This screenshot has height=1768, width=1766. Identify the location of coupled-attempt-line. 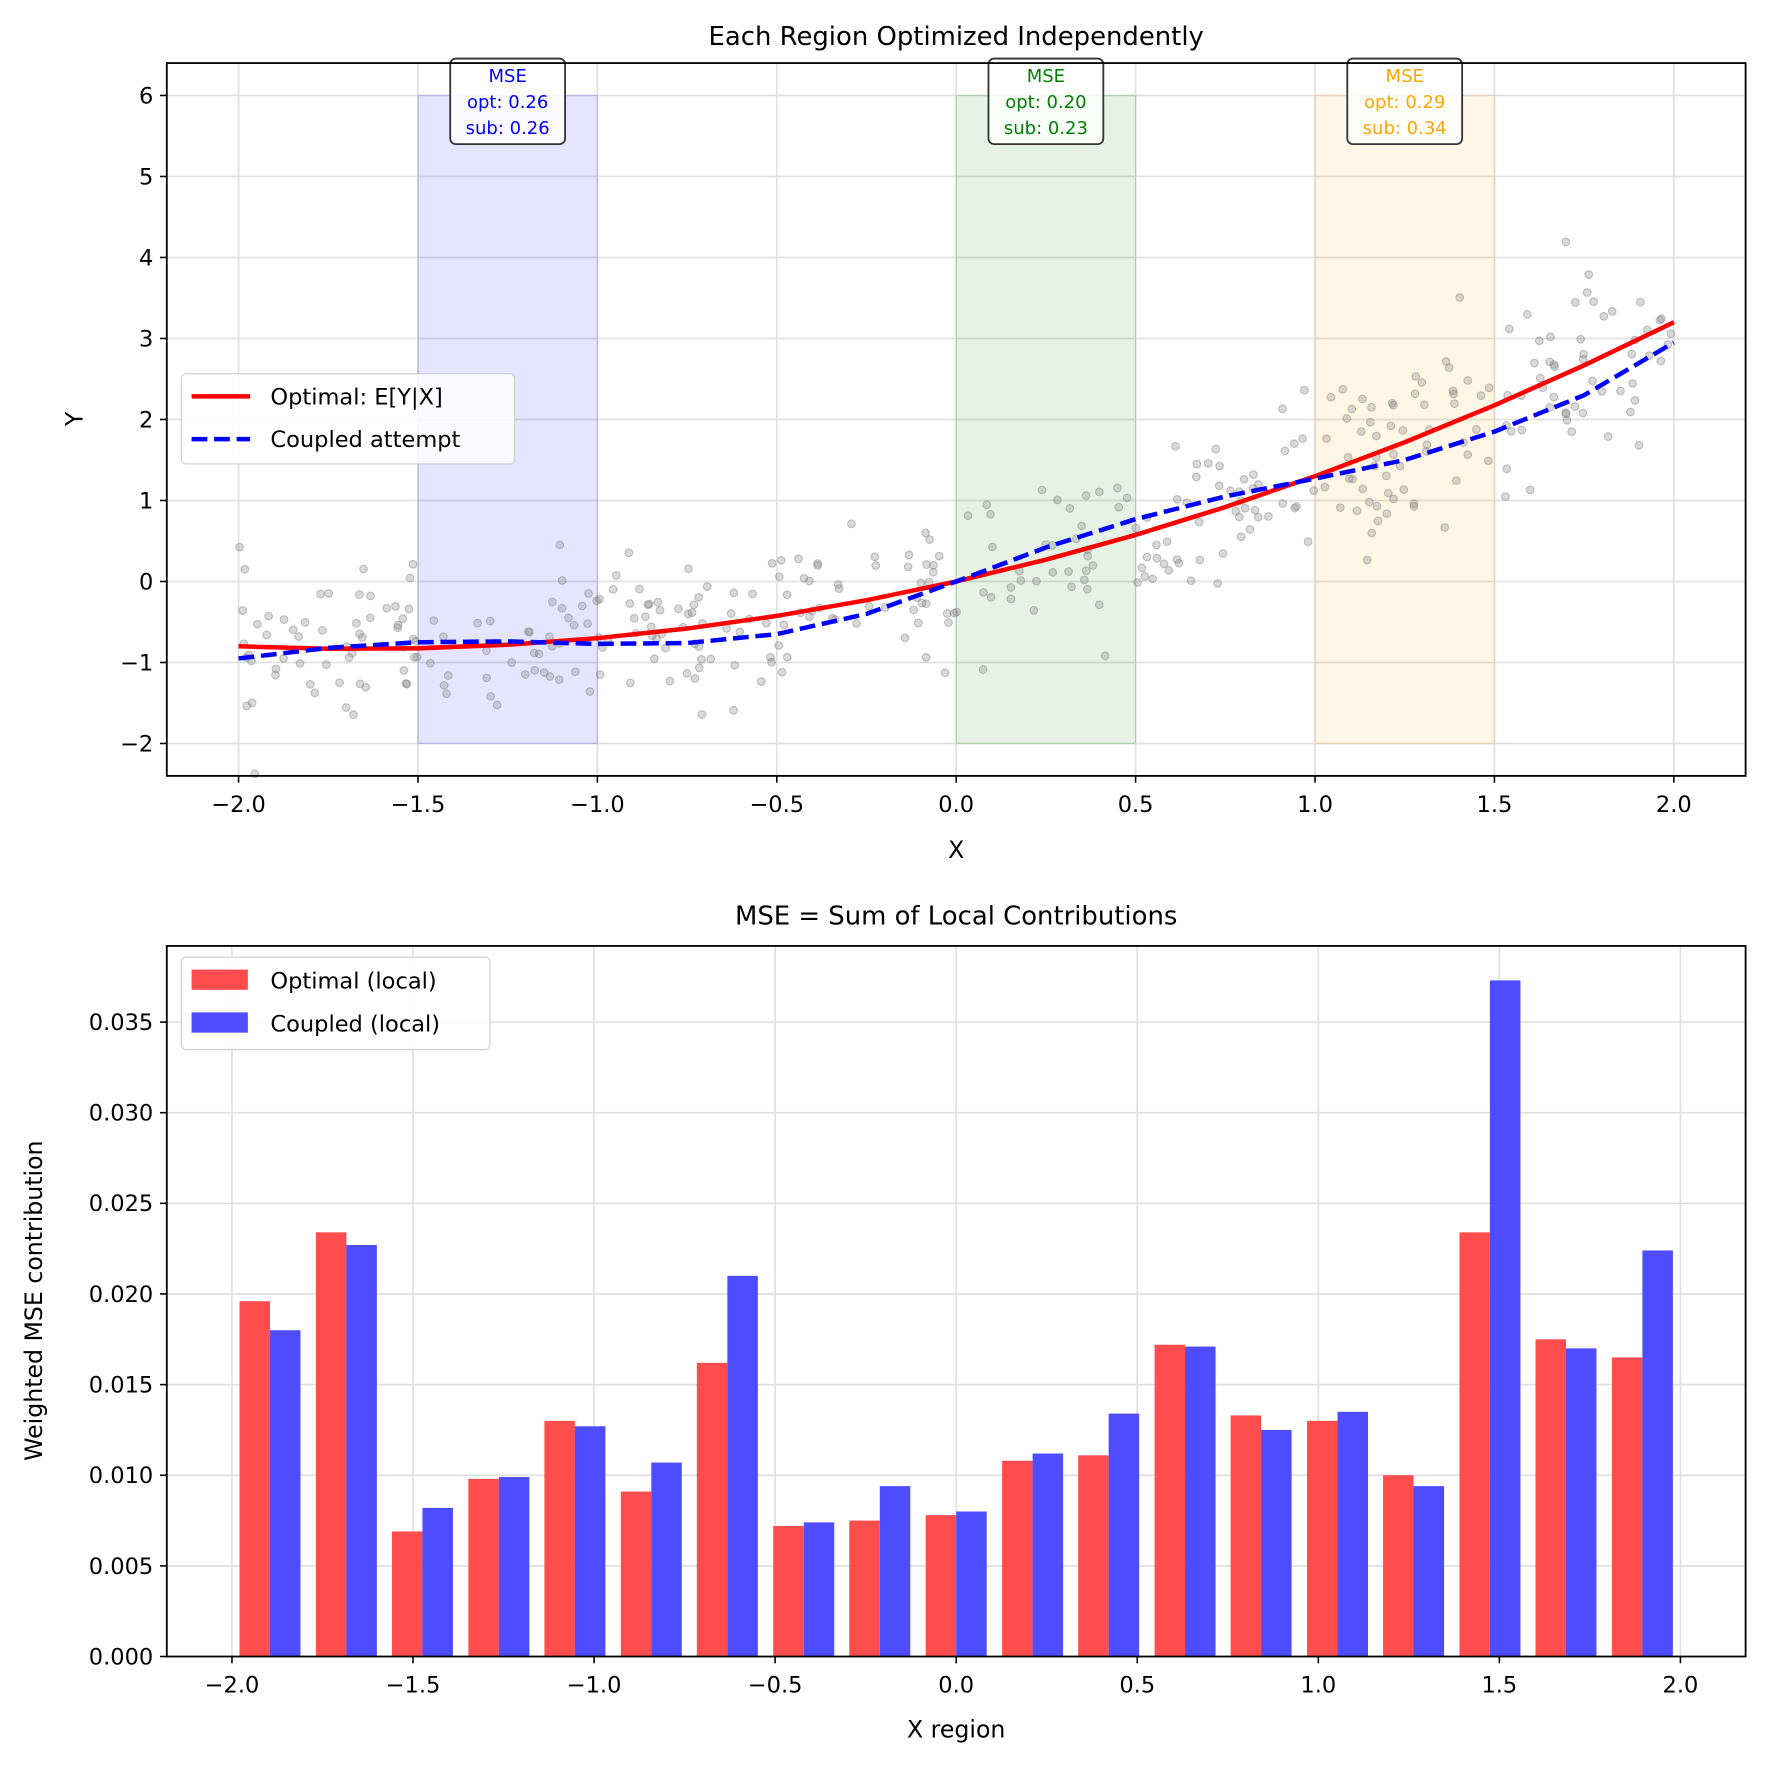
(956, 500).